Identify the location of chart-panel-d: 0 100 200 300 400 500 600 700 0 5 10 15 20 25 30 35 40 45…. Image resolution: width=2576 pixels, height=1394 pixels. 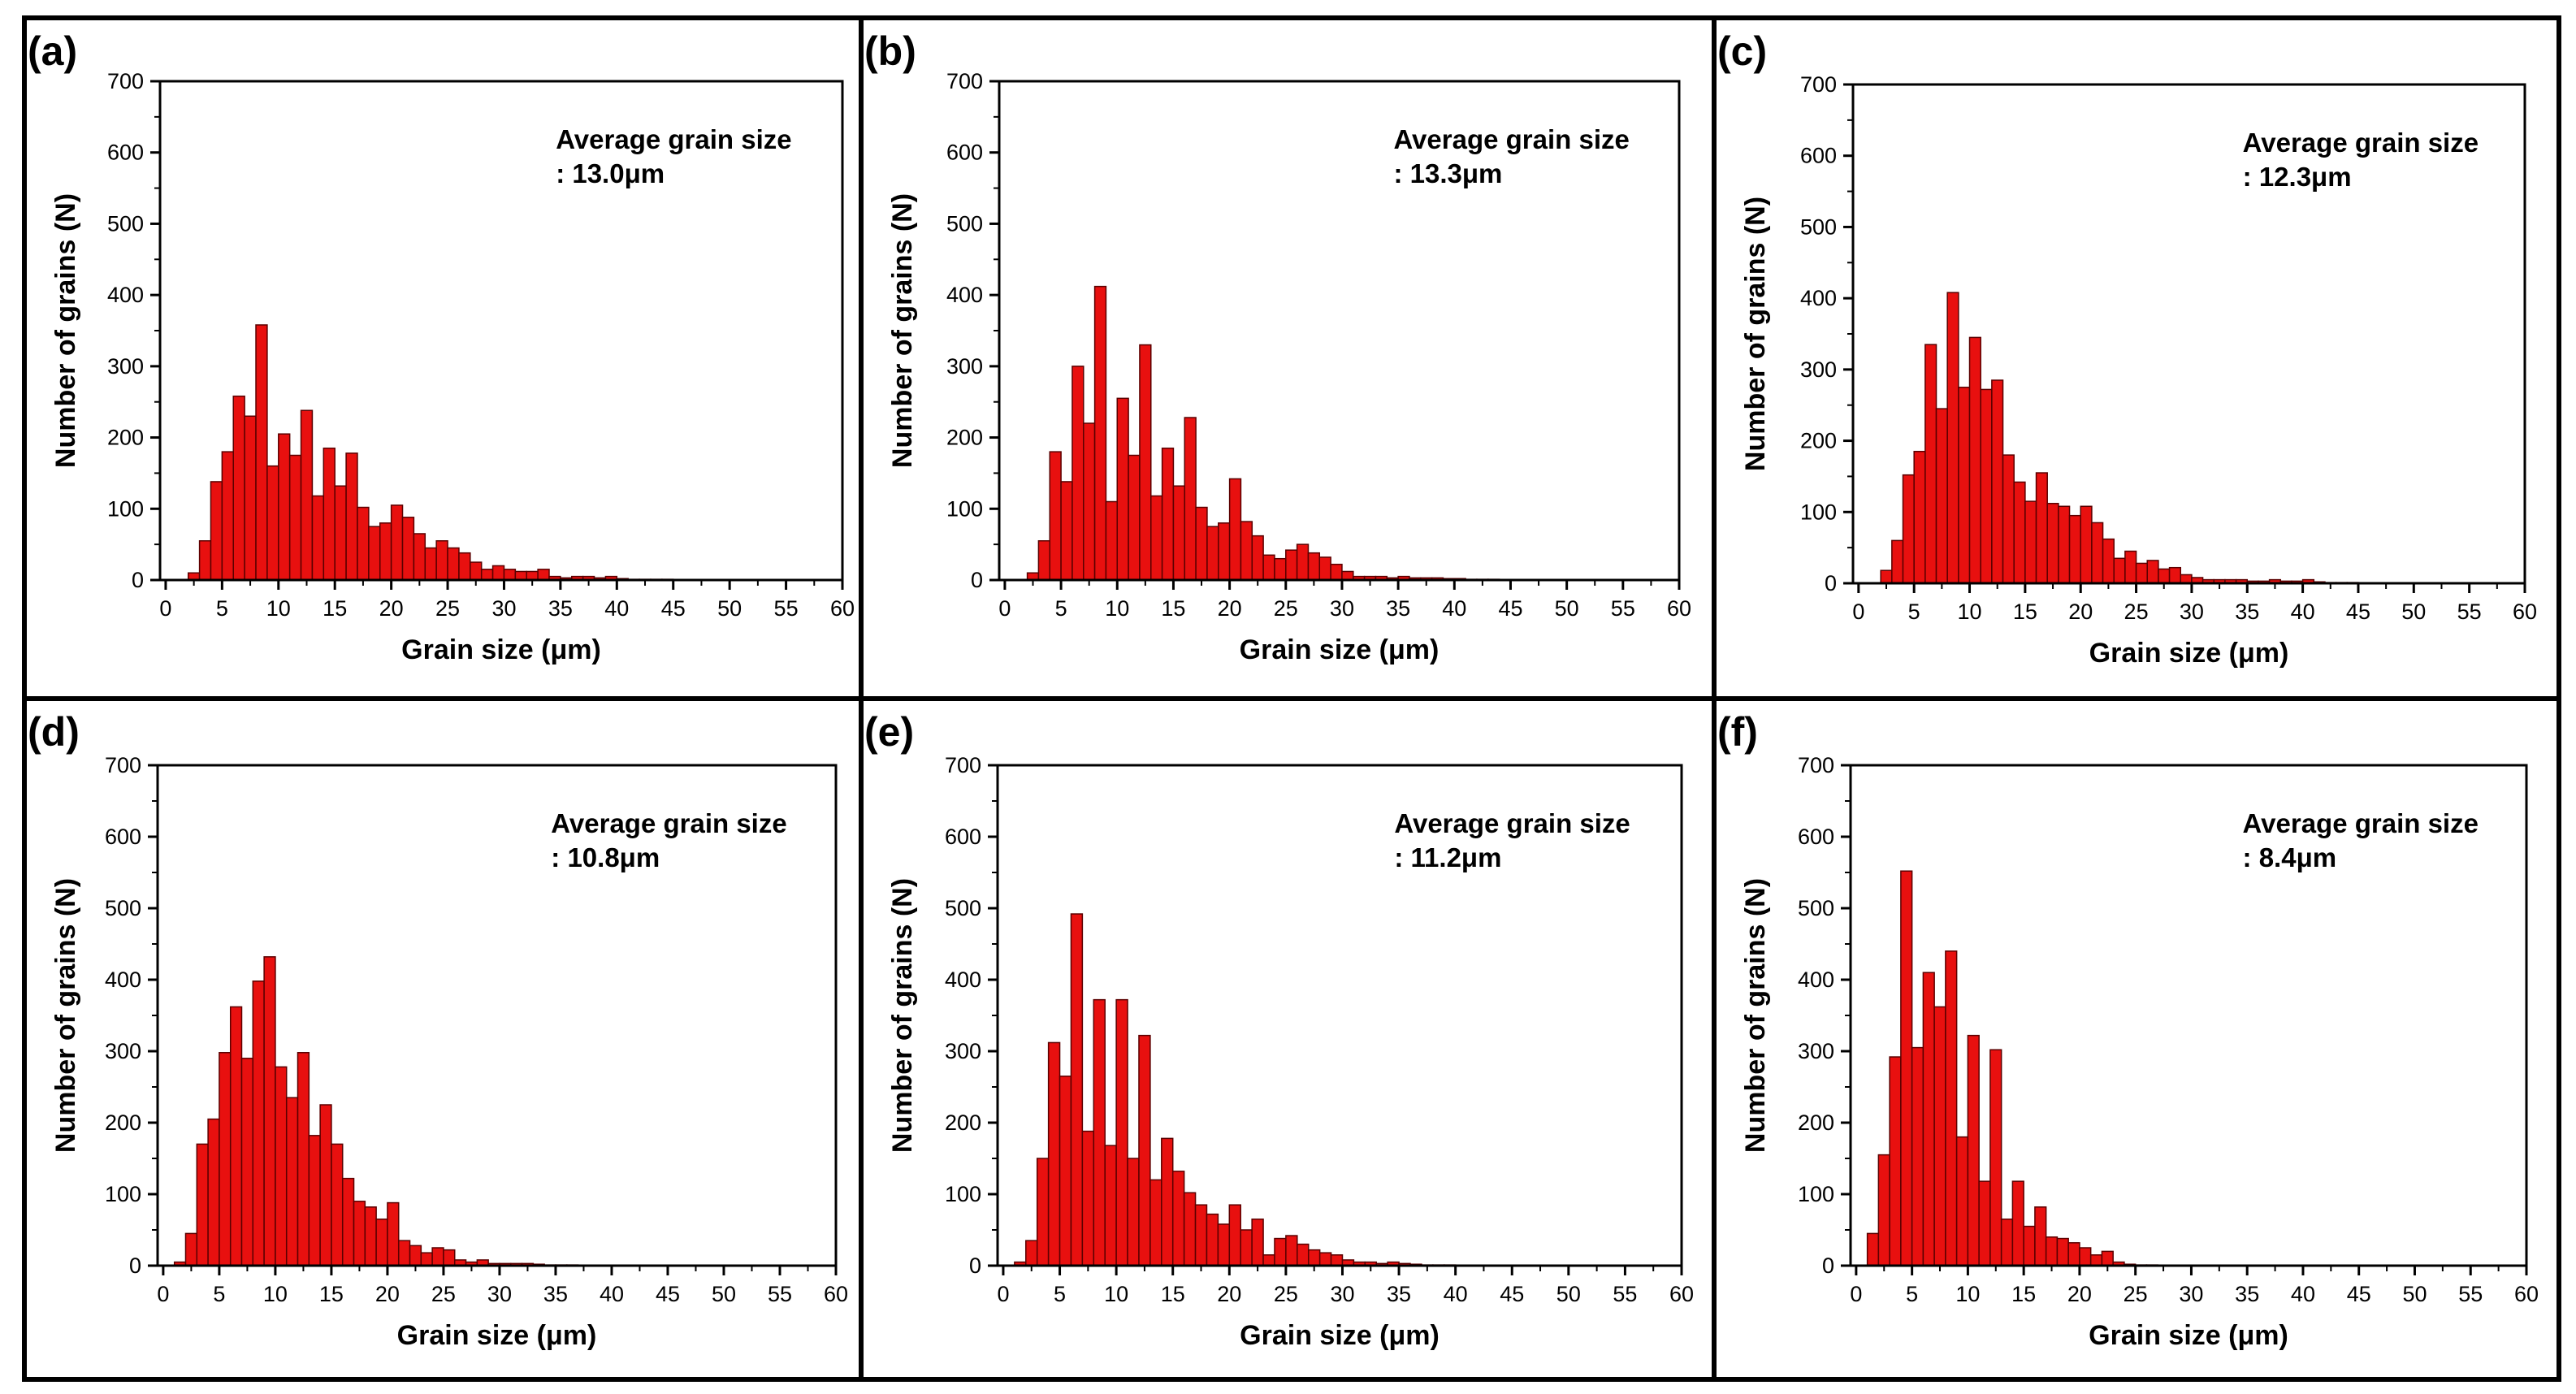
(438, 1030).